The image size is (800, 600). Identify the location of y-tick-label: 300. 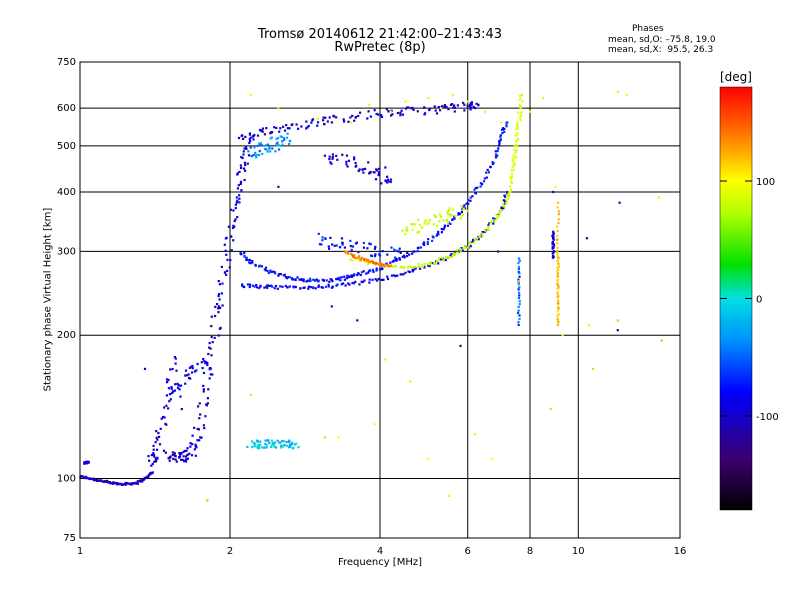
(66, 251).